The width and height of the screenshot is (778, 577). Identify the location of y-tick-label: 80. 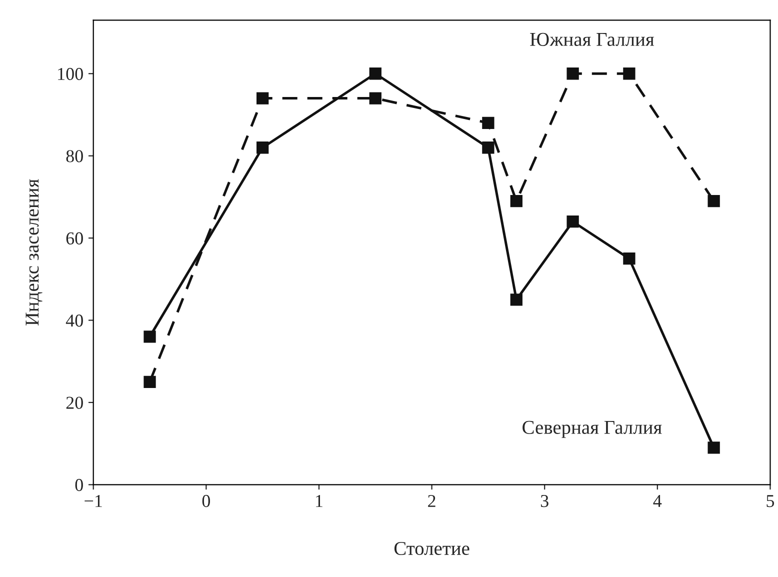
(74, 156).